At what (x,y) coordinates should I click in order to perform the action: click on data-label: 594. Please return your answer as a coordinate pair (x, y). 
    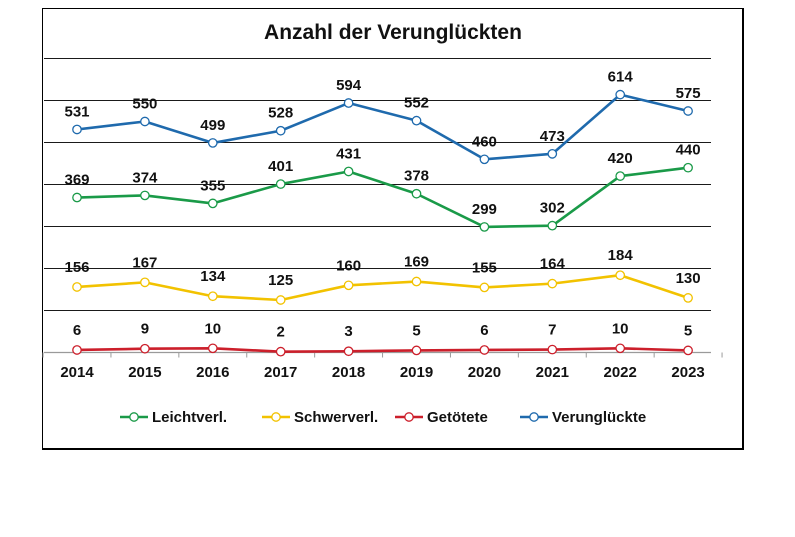
    Looking at the image, I should click on (349, 85).